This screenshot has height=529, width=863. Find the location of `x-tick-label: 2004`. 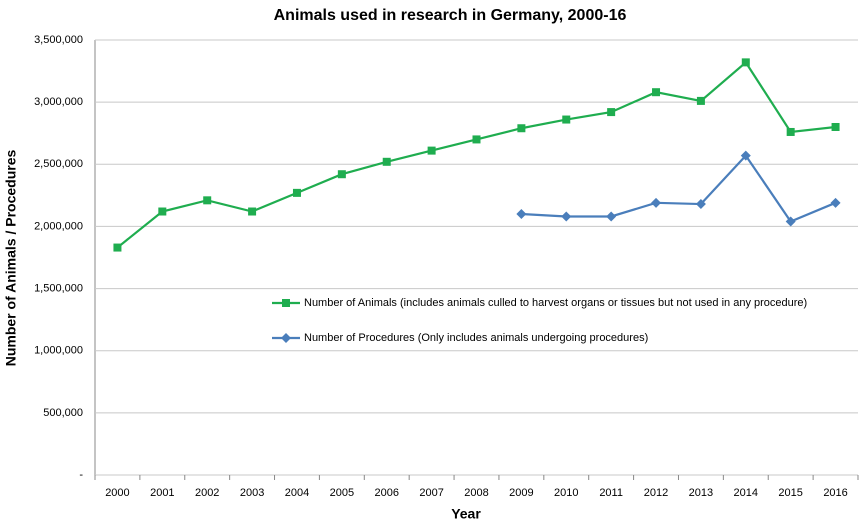

x-tick-label: 2004 is located at coordinates (297, 493).